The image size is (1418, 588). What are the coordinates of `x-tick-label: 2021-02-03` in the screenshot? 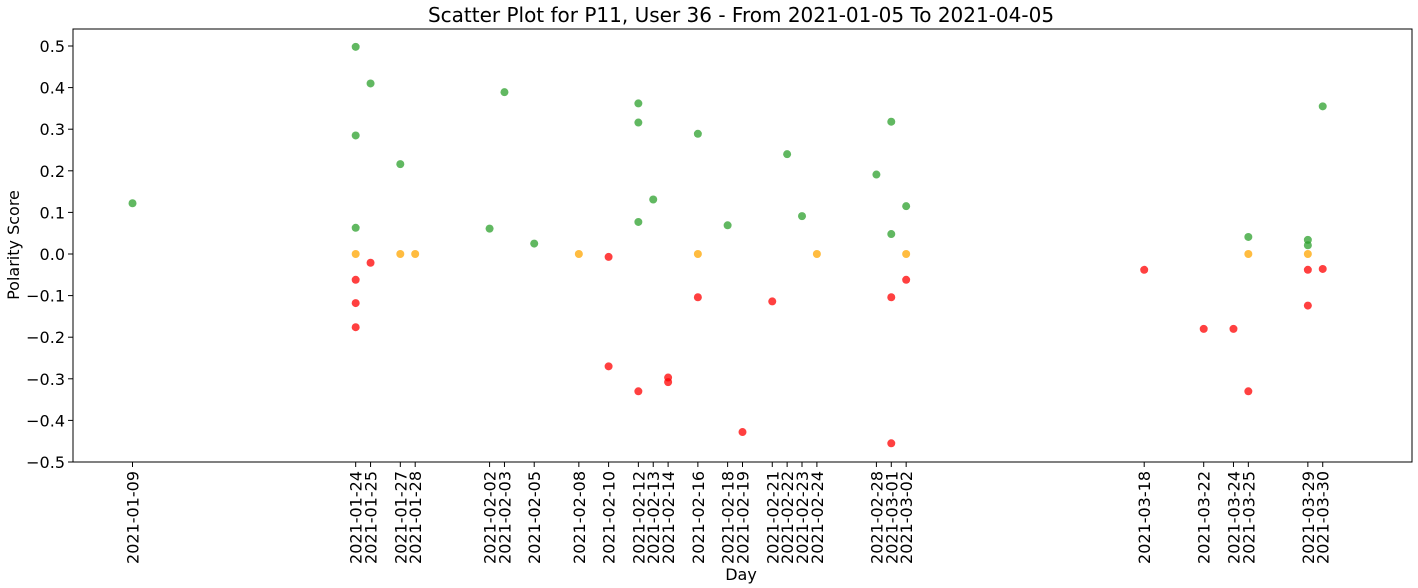 It's located at (504, 517).